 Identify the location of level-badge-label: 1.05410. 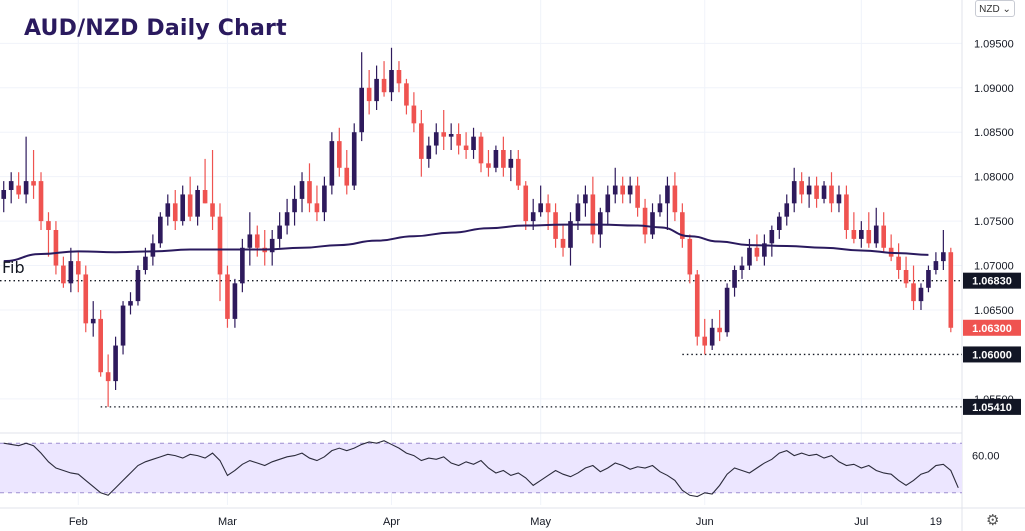
(992, 408).